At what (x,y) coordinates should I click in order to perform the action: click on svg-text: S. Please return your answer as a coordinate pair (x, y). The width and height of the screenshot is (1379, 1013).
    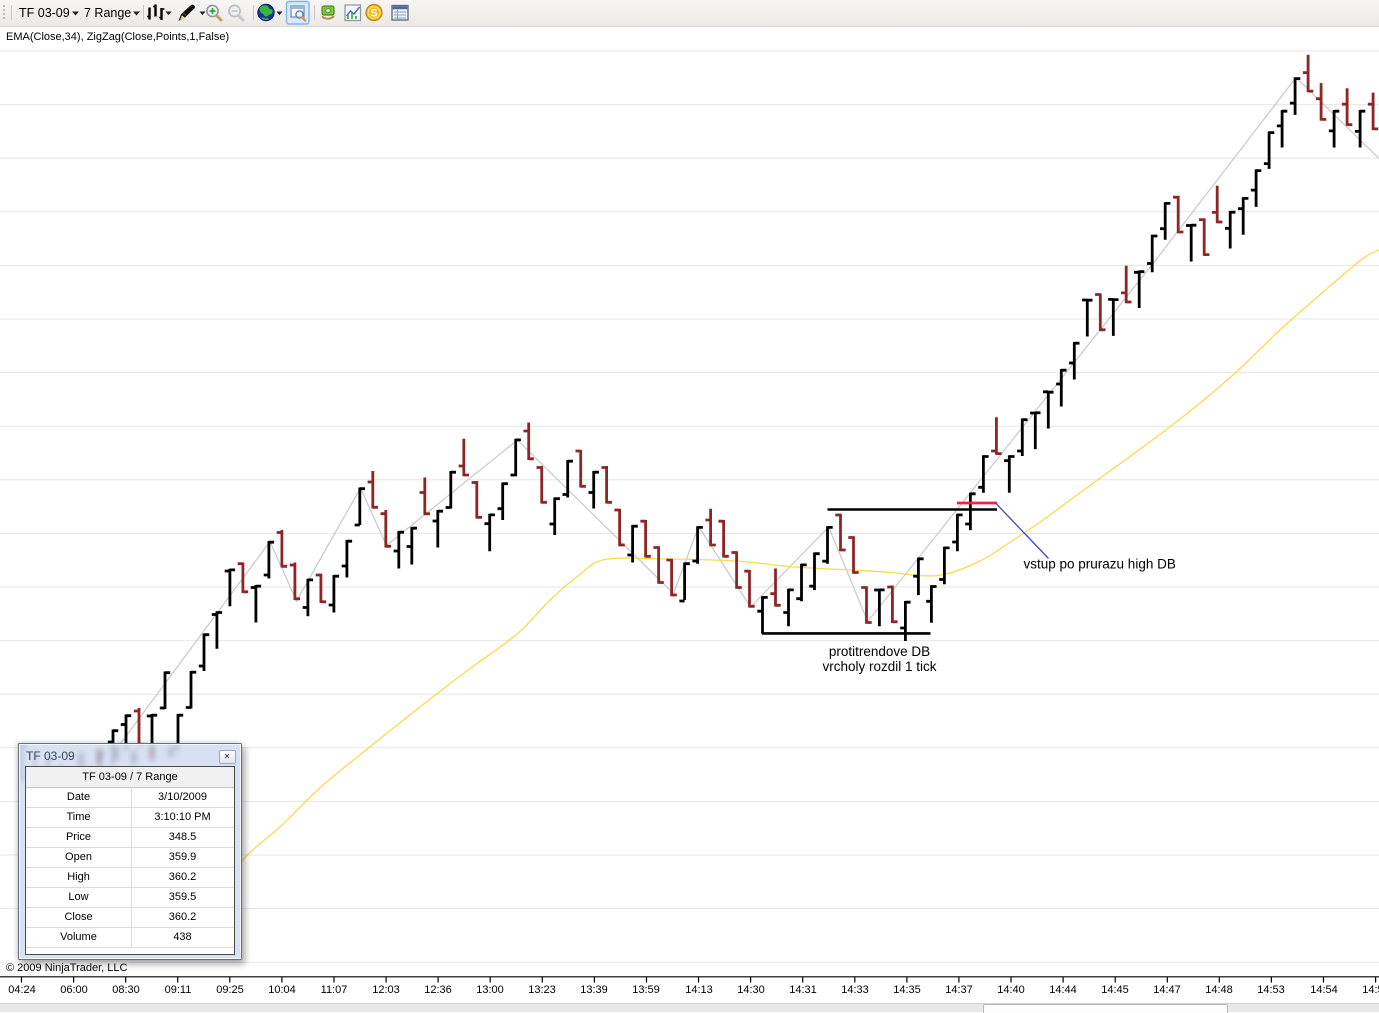
    Looking at the image, I should click on (373, 14).